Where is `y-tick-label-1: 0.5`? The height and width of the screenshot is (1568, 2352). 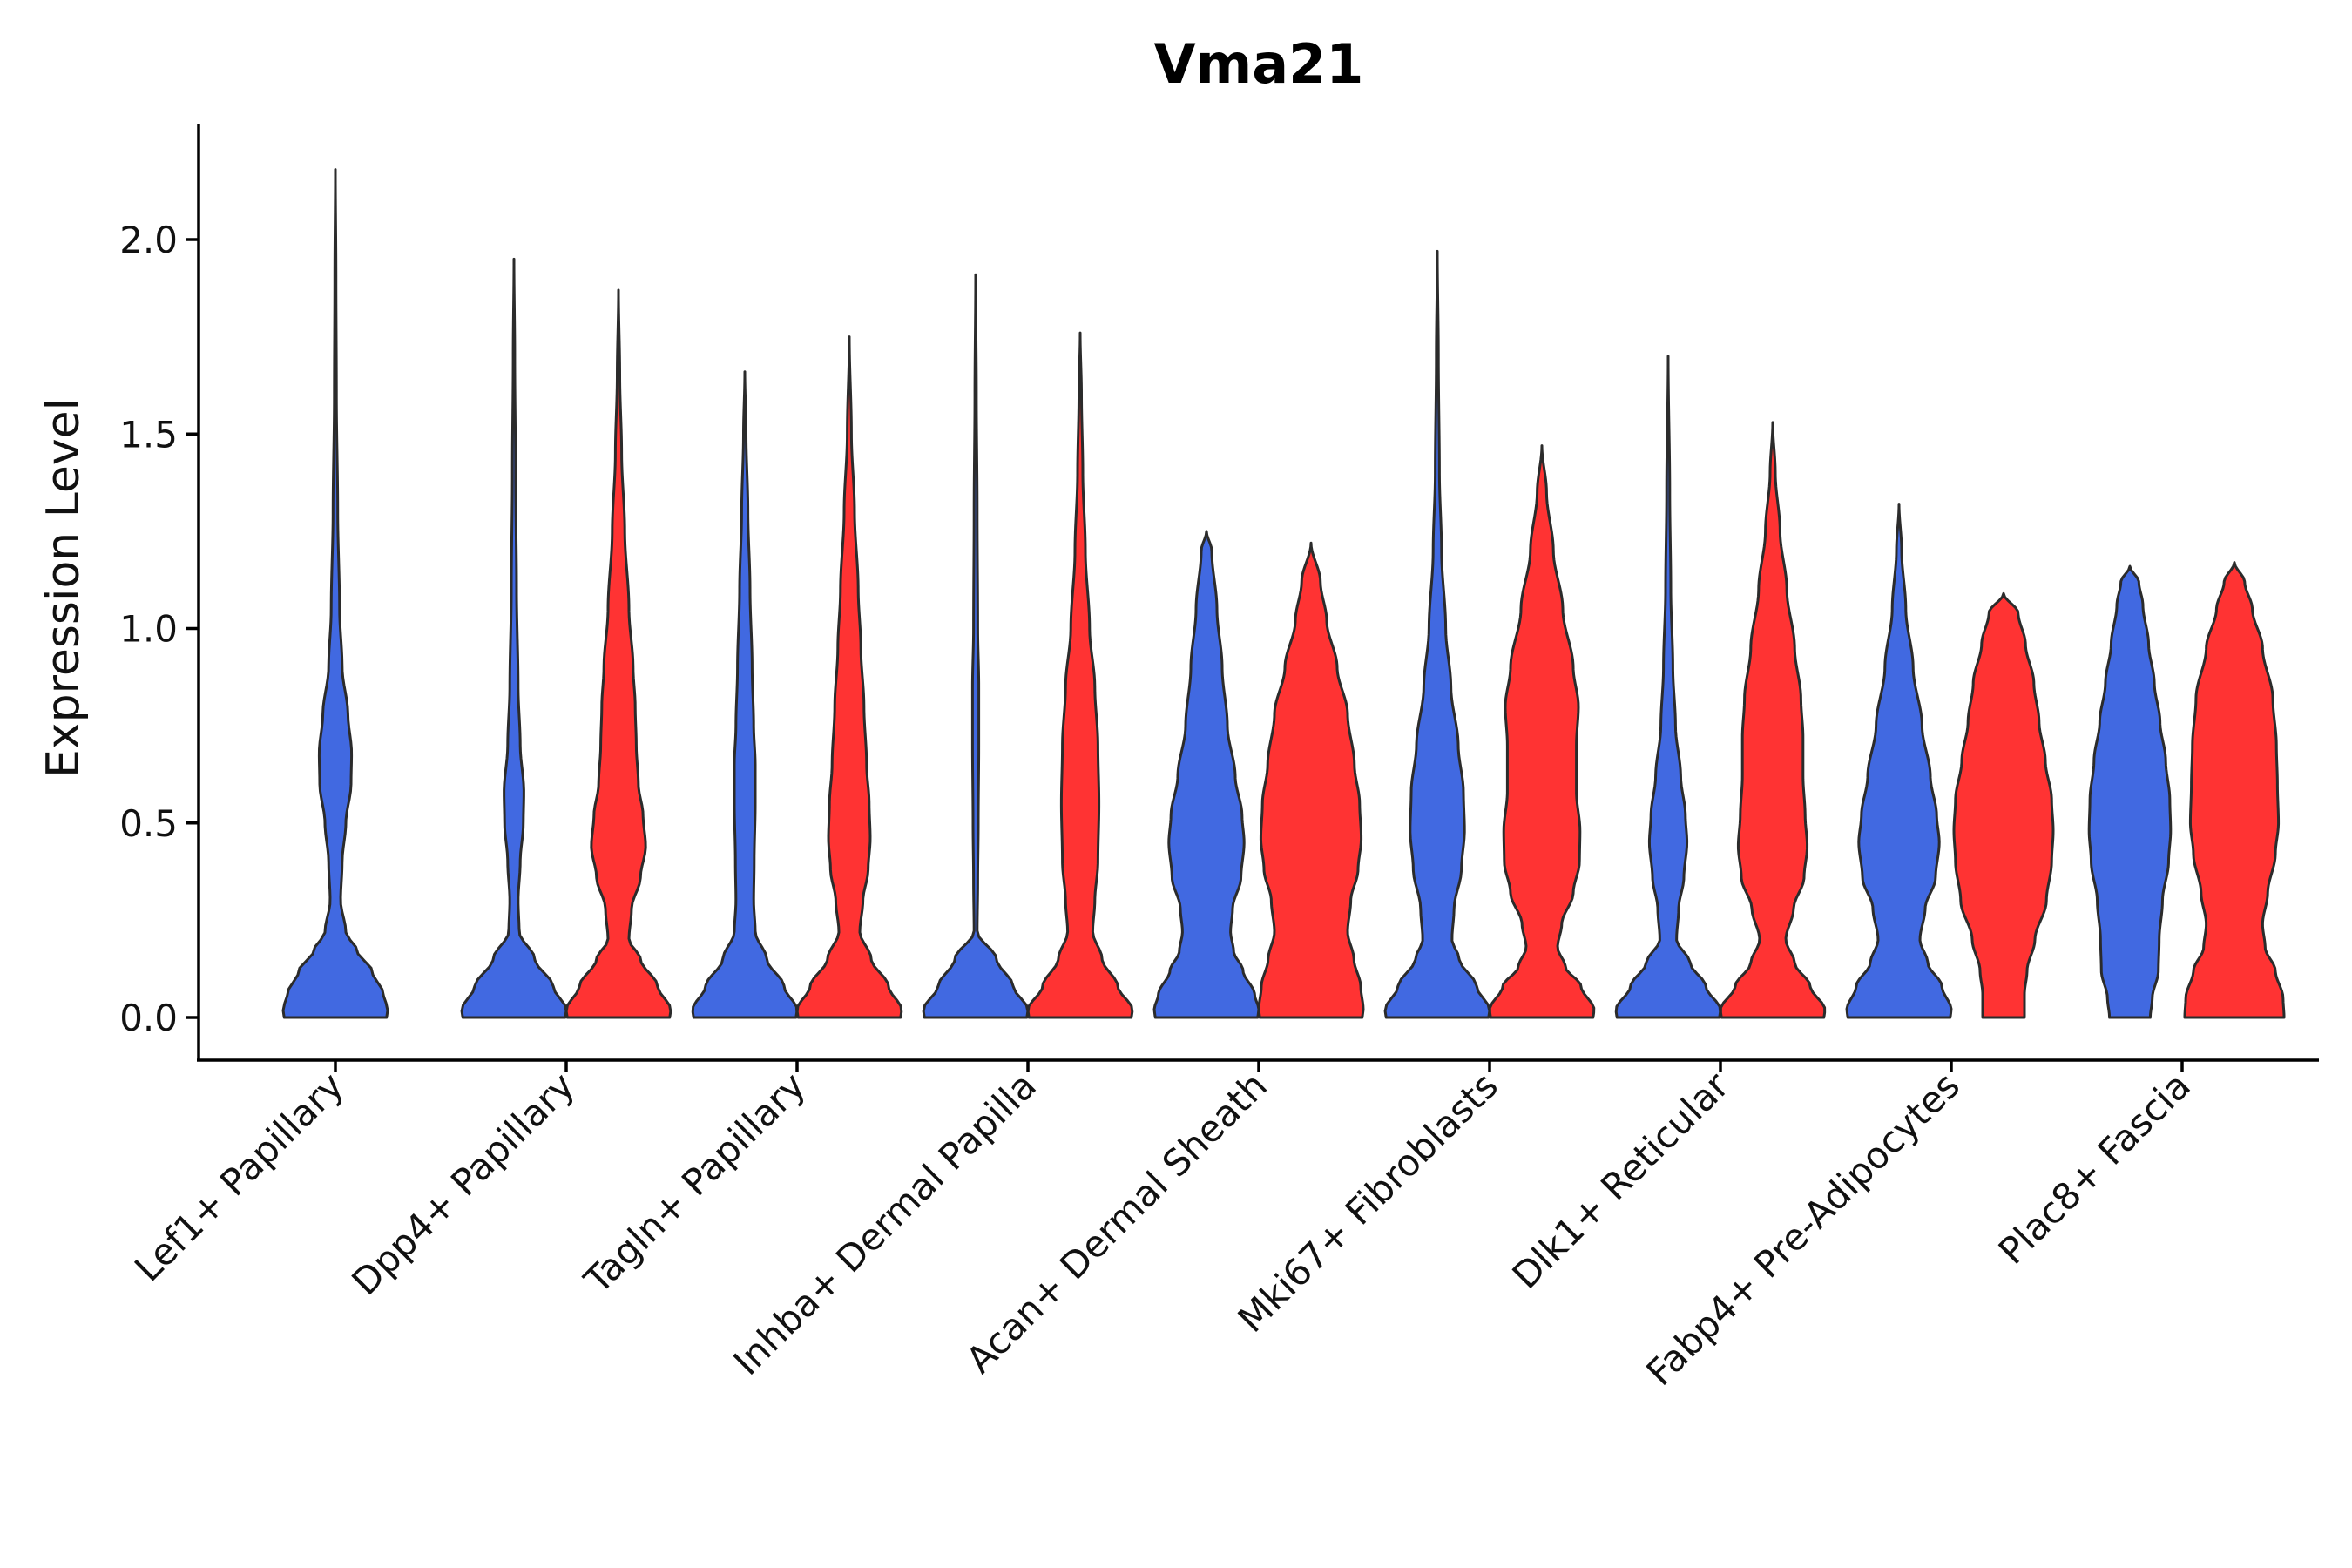 y-tick-label-1: 0.5 is located at coordinates (148, 823).